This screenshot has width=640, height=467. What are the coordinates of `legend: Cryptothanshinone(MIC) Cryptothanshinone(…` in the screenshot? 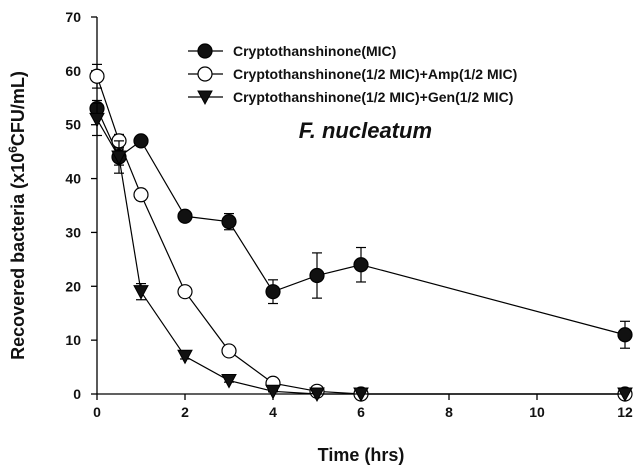 It's located at (352, 74).